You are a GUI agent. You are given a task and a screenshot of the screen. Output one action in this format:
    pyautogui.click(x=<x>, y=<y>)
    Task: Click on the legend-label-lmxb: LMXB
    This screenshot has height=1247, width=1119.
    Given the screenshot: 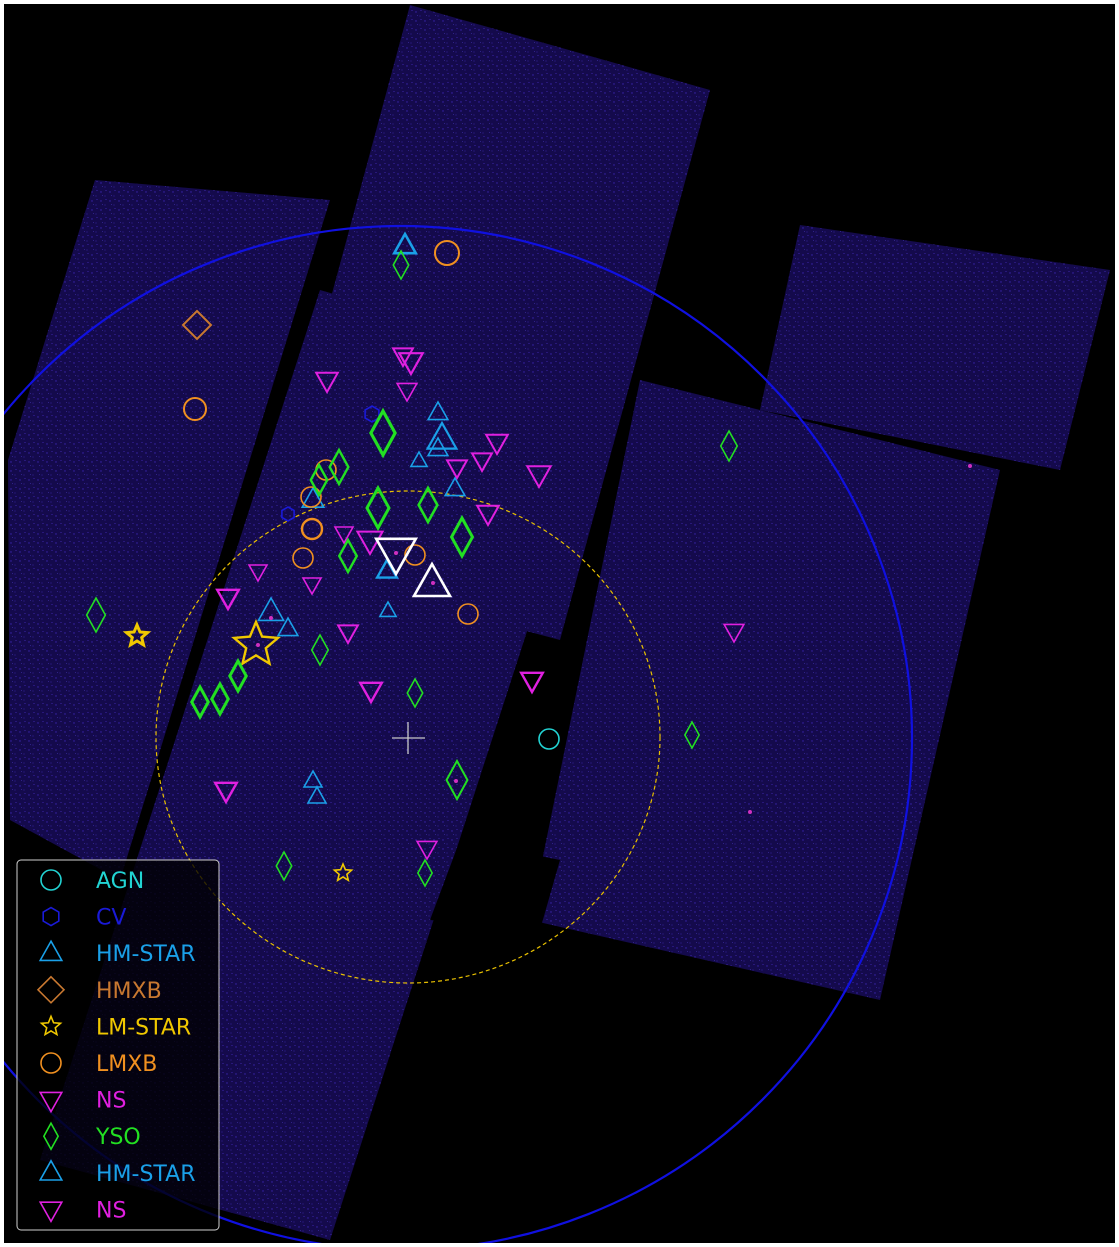 What is the action you would take?
    pyautogui.click(x=126, y=1064)
    